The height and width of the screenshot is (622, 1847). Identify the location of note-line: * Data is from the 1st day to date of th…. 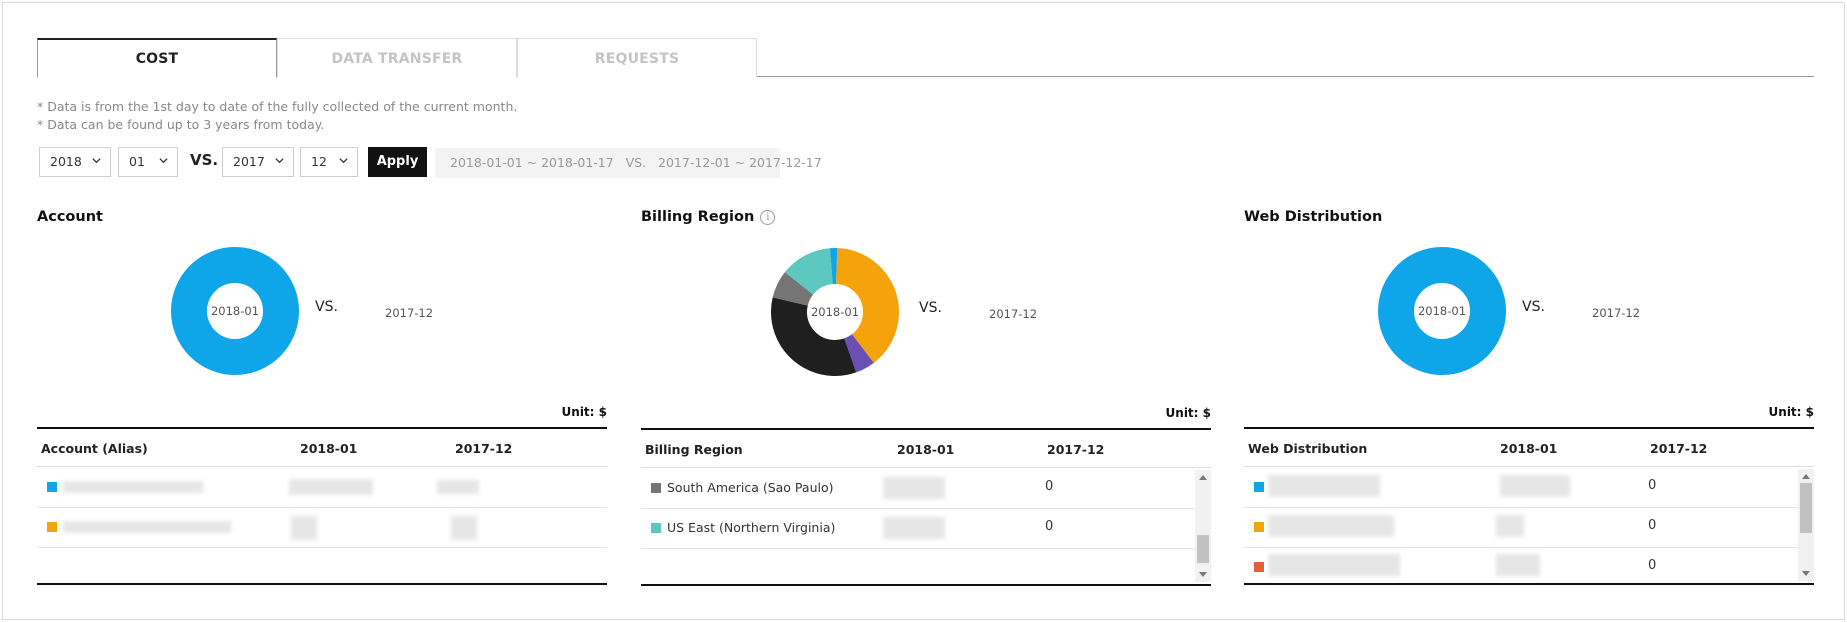
(277, 106).